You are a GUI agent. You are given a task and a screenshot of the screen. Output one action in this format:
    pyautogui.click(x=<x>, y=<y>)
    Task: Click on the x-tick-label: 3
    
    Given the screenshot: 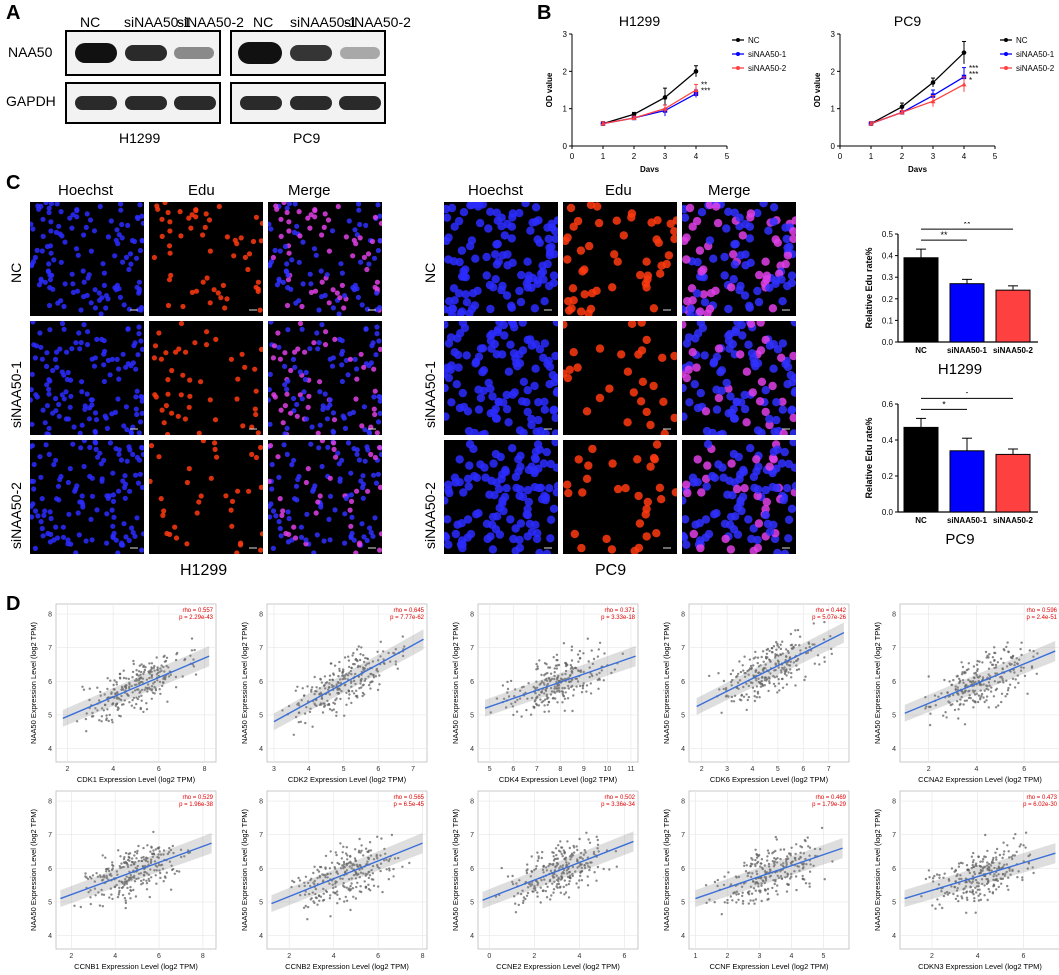 What is the action you would take?
    pyautogui.click(x=274, y=769)
    